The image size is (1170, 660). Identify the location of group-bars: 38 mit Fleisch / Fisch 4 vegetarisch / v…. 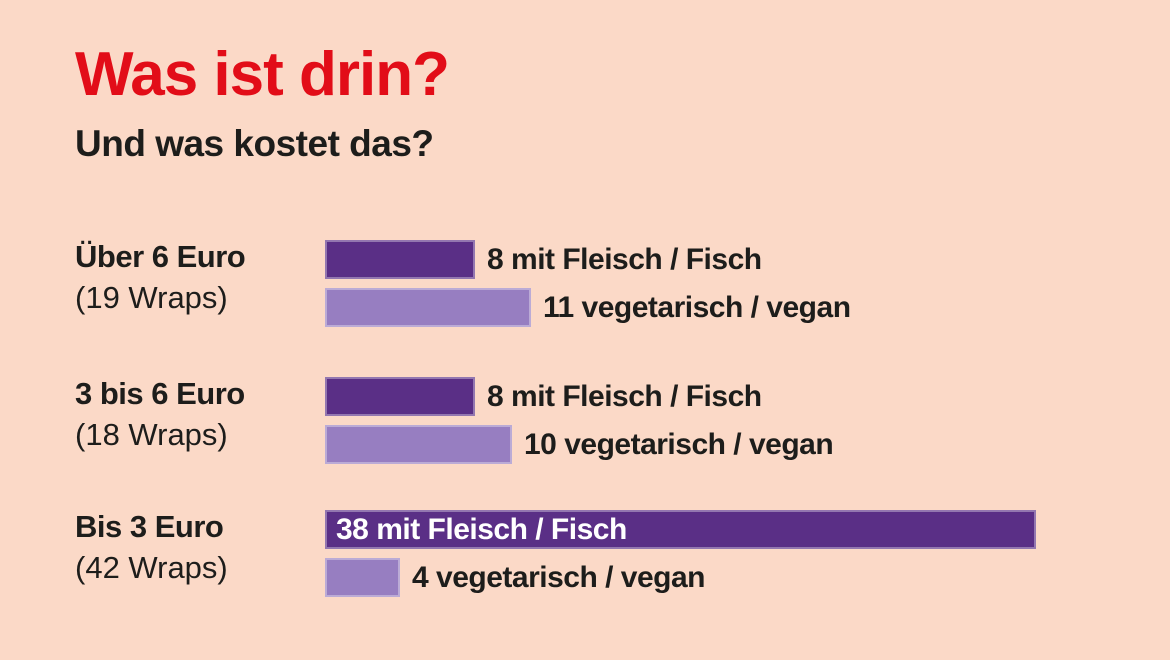
(680, 558).